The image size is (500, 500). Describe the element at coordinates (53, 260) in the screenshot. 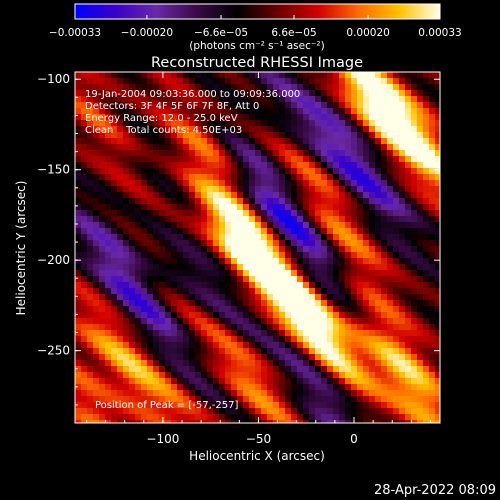

I see `y-tick-label: −200` at that location.